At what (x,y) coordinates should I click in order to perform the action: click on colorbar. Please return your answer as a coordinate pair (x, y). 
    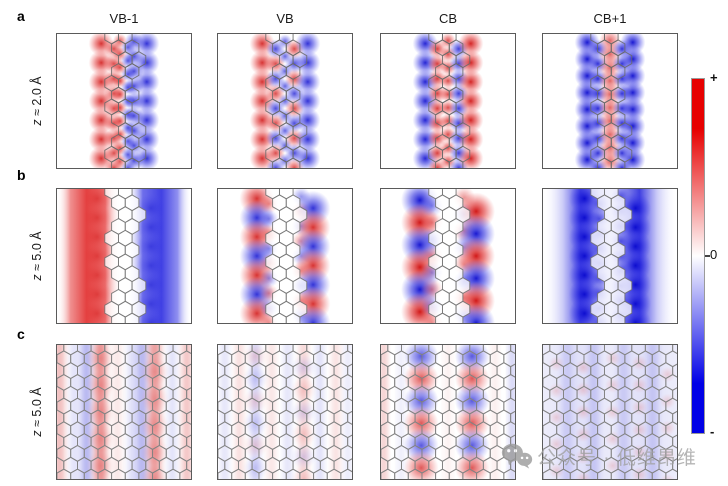
    Looking at the image, I should click on (698, 256).